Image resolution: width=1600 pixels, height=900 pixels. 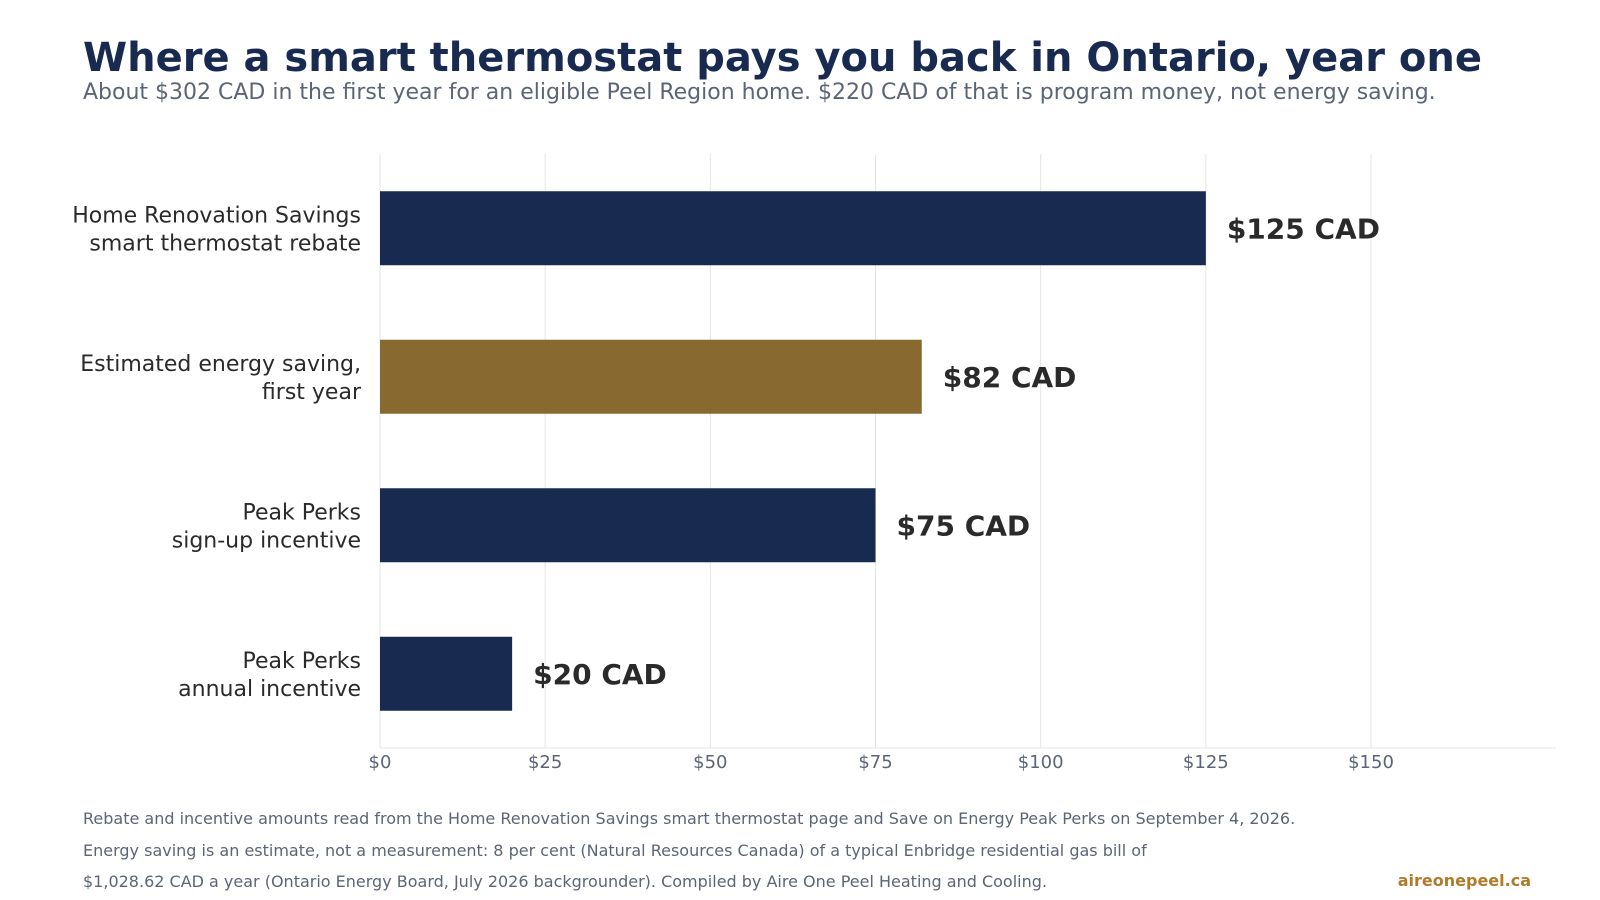 What do you see at coordinates (220, 364) in the screenshot?
I see `category-label-1-line-0: Estimated energy saving,` at bounding box center [220, 364].